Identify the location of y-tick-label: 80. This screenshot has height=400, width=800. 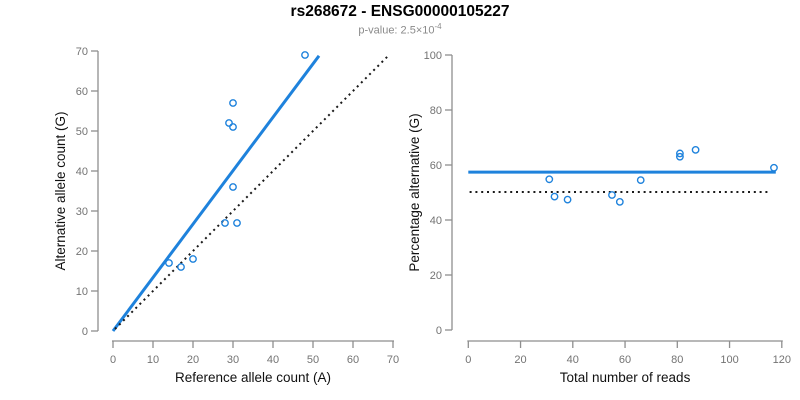
(436, 111).